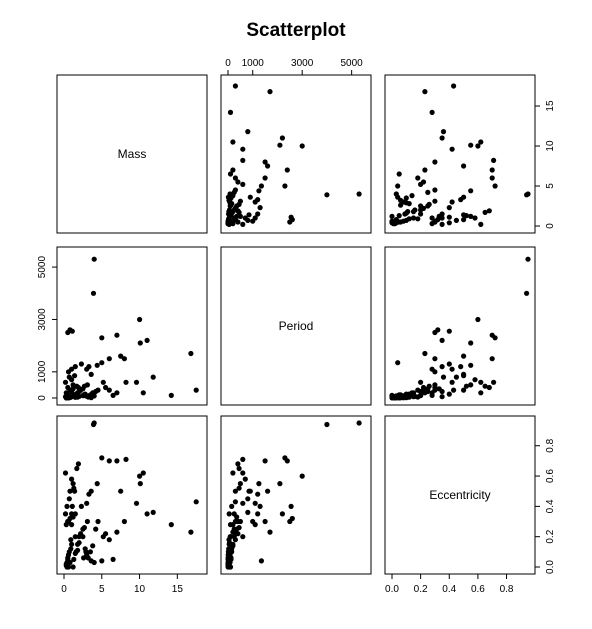  I want to click on variable-label-period: Period, so click(296, 326).